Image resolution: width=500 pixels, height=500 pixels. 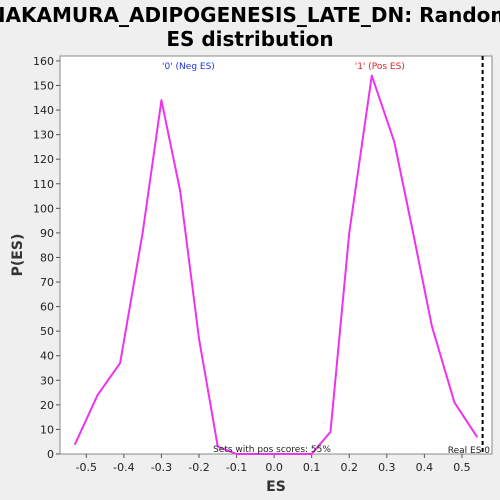 I want to click on pos-es-label: '1' (Pos ES), so click(x=380, y=67).